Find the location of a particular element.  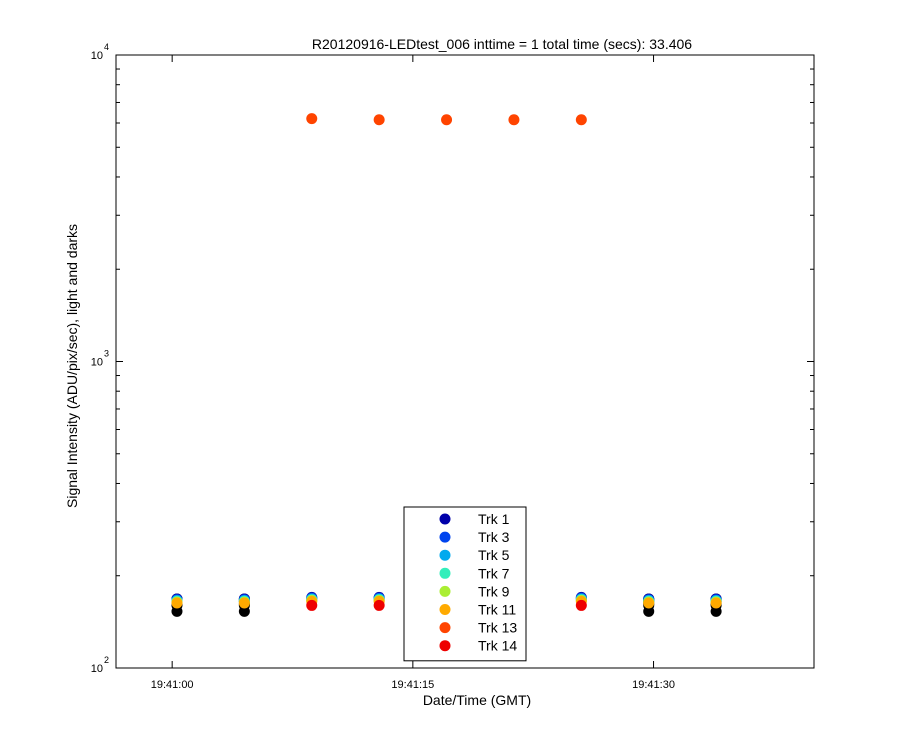

legend-label: Trk 7 is located at coordinates (494, 573).